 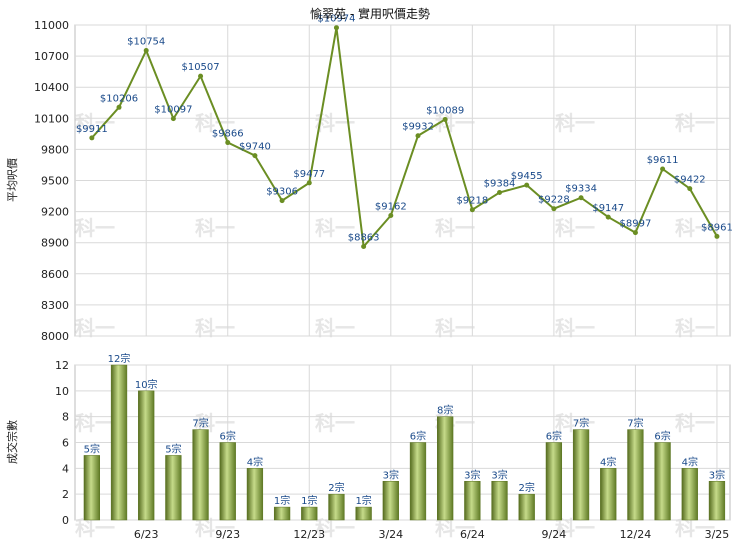 I want to click on volume-tick-label: 8, so click(x=65, y=417).